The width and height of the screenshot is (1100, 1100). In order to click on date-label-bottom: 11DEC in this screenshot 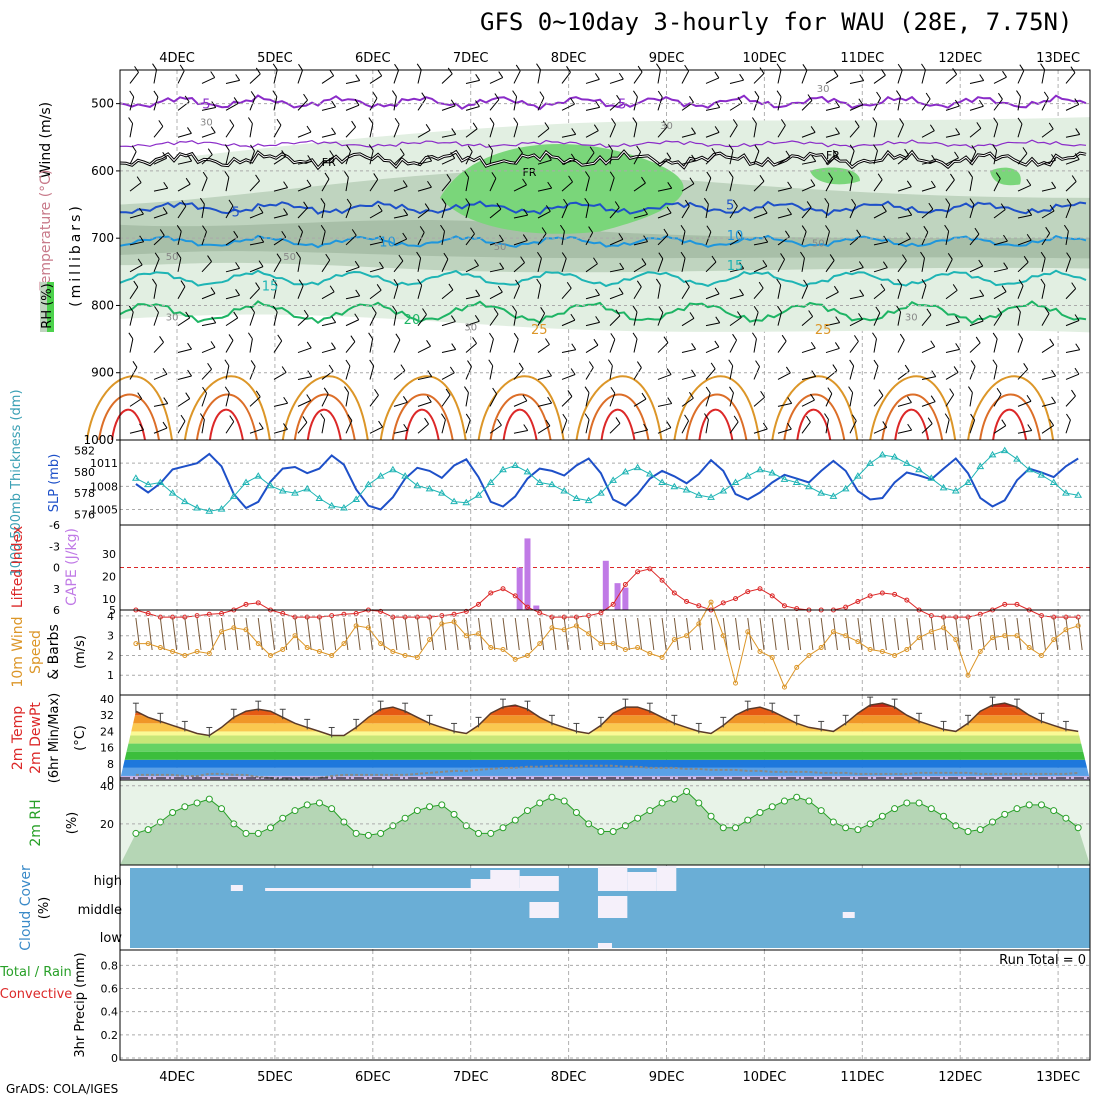, I will do `click(862, 1077)`.